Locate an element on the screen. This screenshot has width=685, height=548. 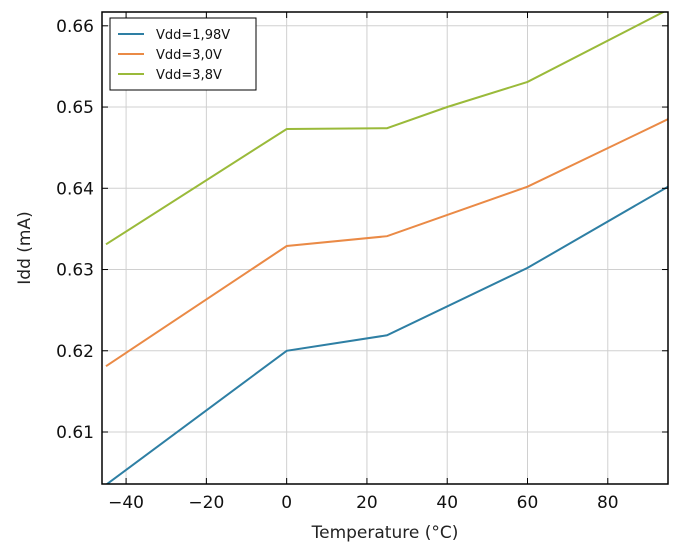
legend-label: Vdd=1,98V is located at coordinates (193, 35).